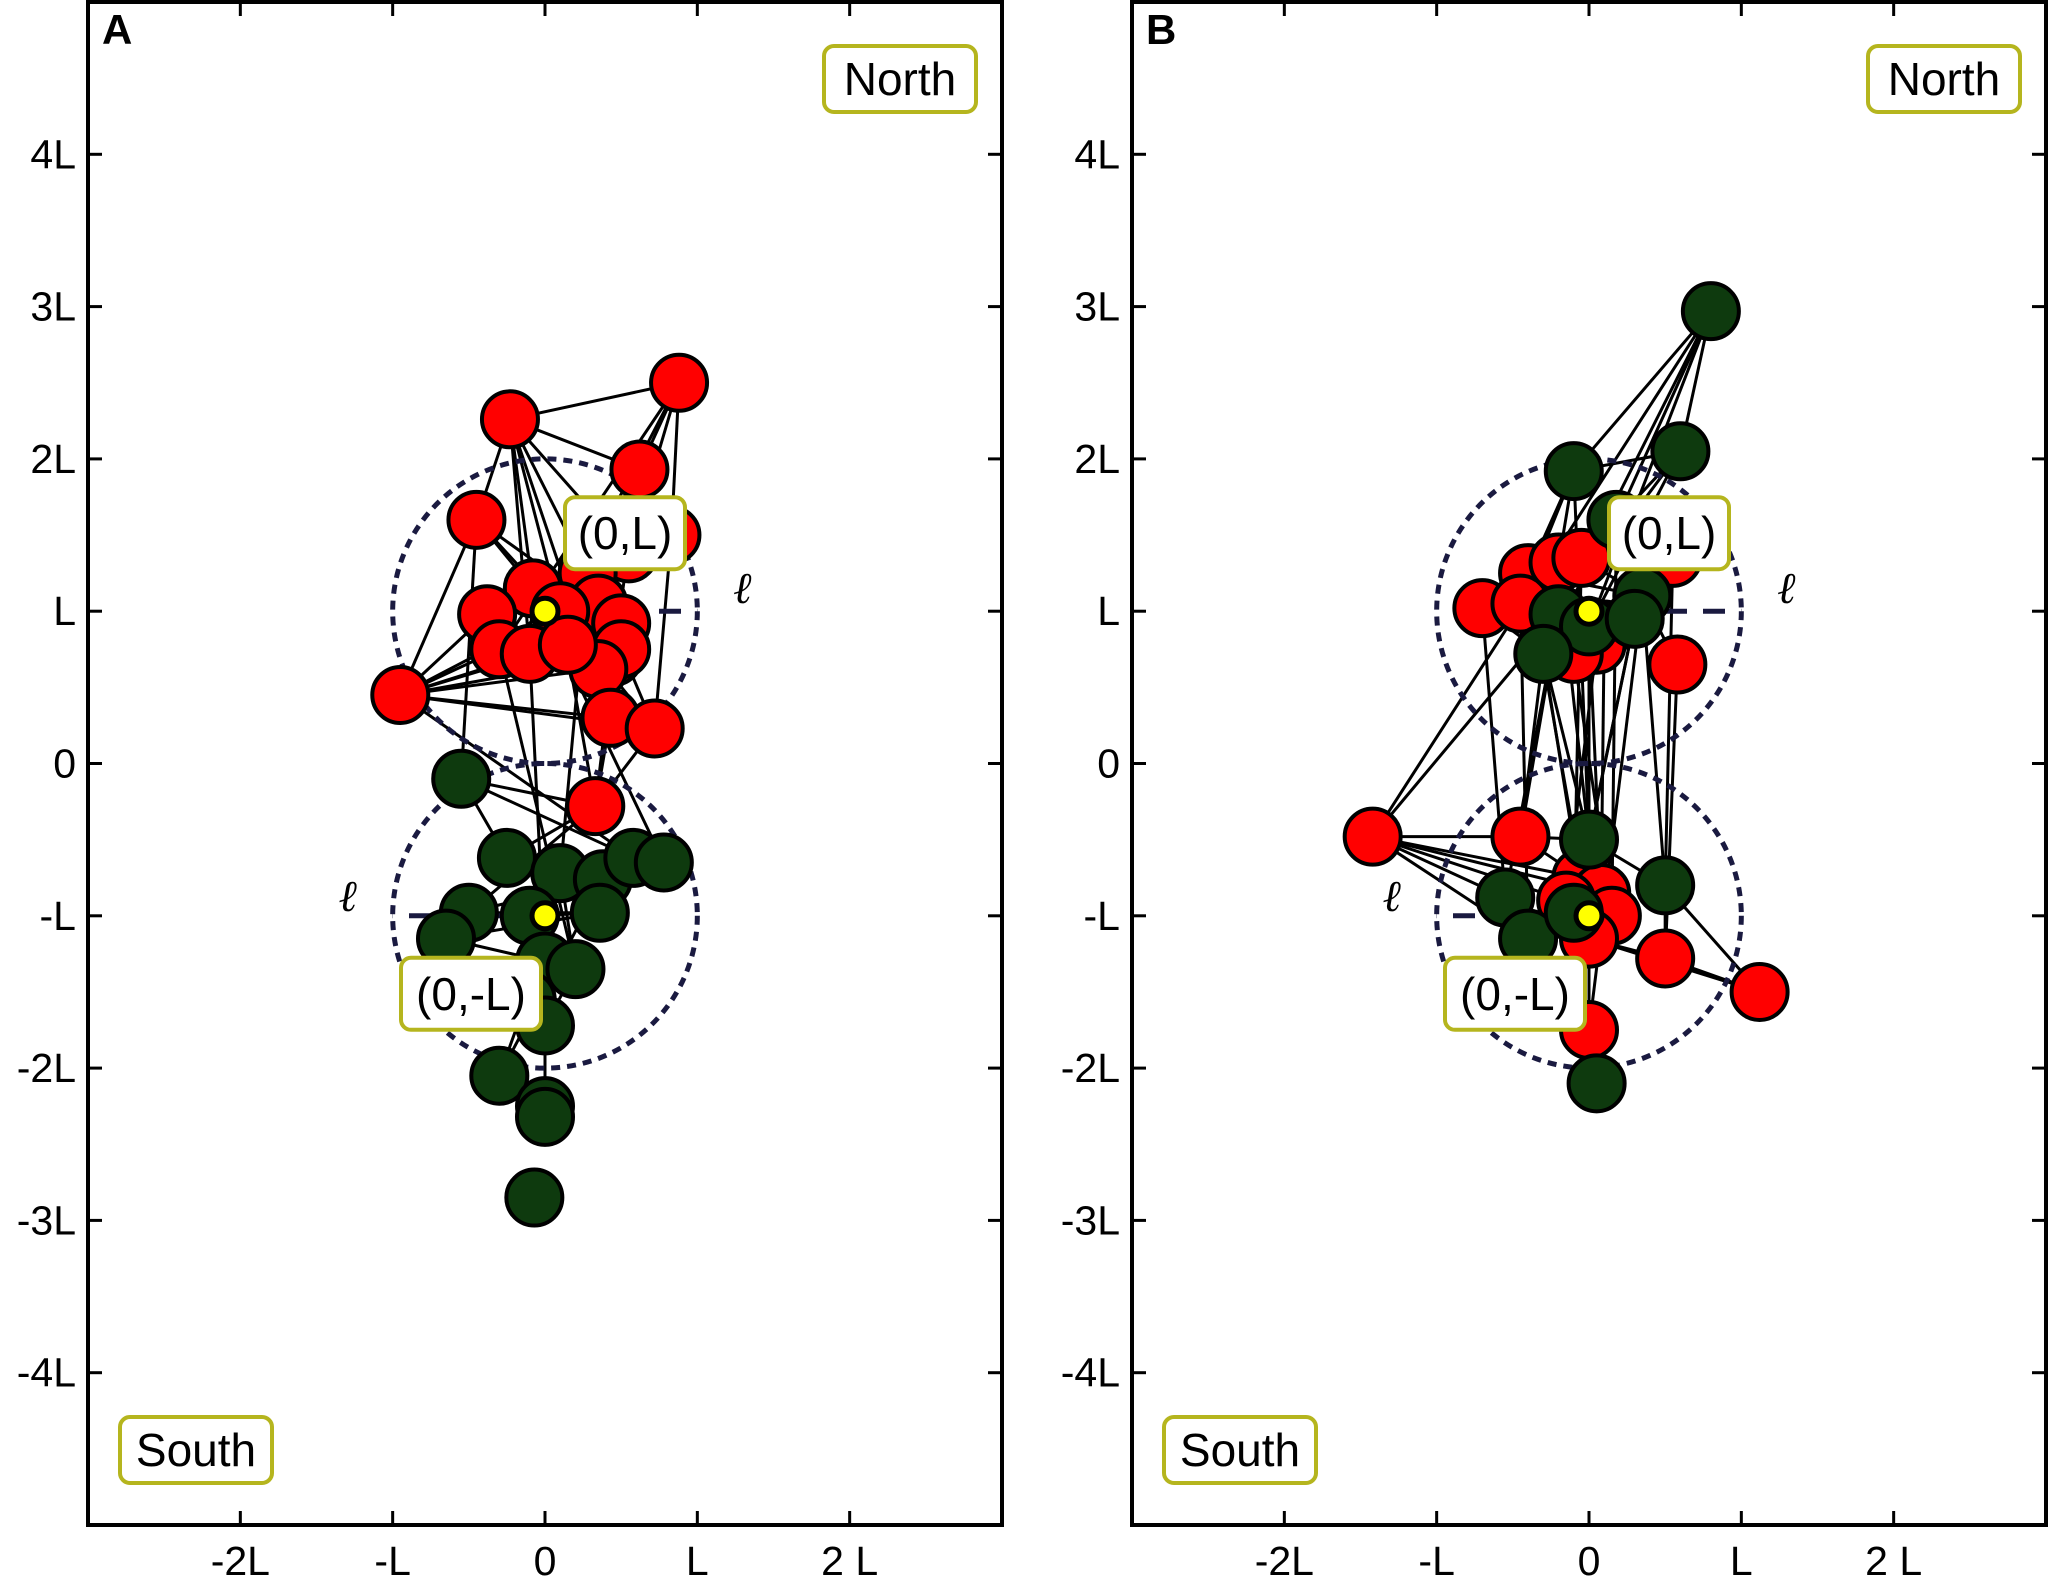  I want to click on south-label: South, so click(1240, 1450).